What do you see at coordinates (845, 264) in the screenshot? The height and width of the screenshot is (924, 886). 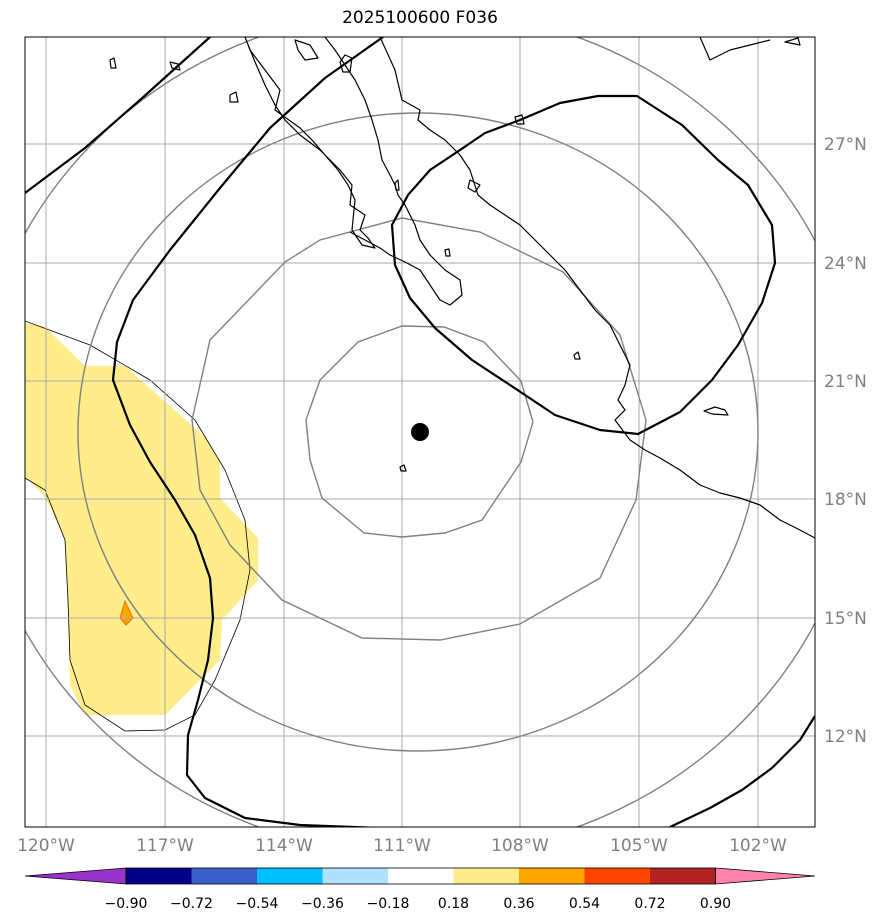 I see `lat-label: 24°N` at bounding box center [845, 264].